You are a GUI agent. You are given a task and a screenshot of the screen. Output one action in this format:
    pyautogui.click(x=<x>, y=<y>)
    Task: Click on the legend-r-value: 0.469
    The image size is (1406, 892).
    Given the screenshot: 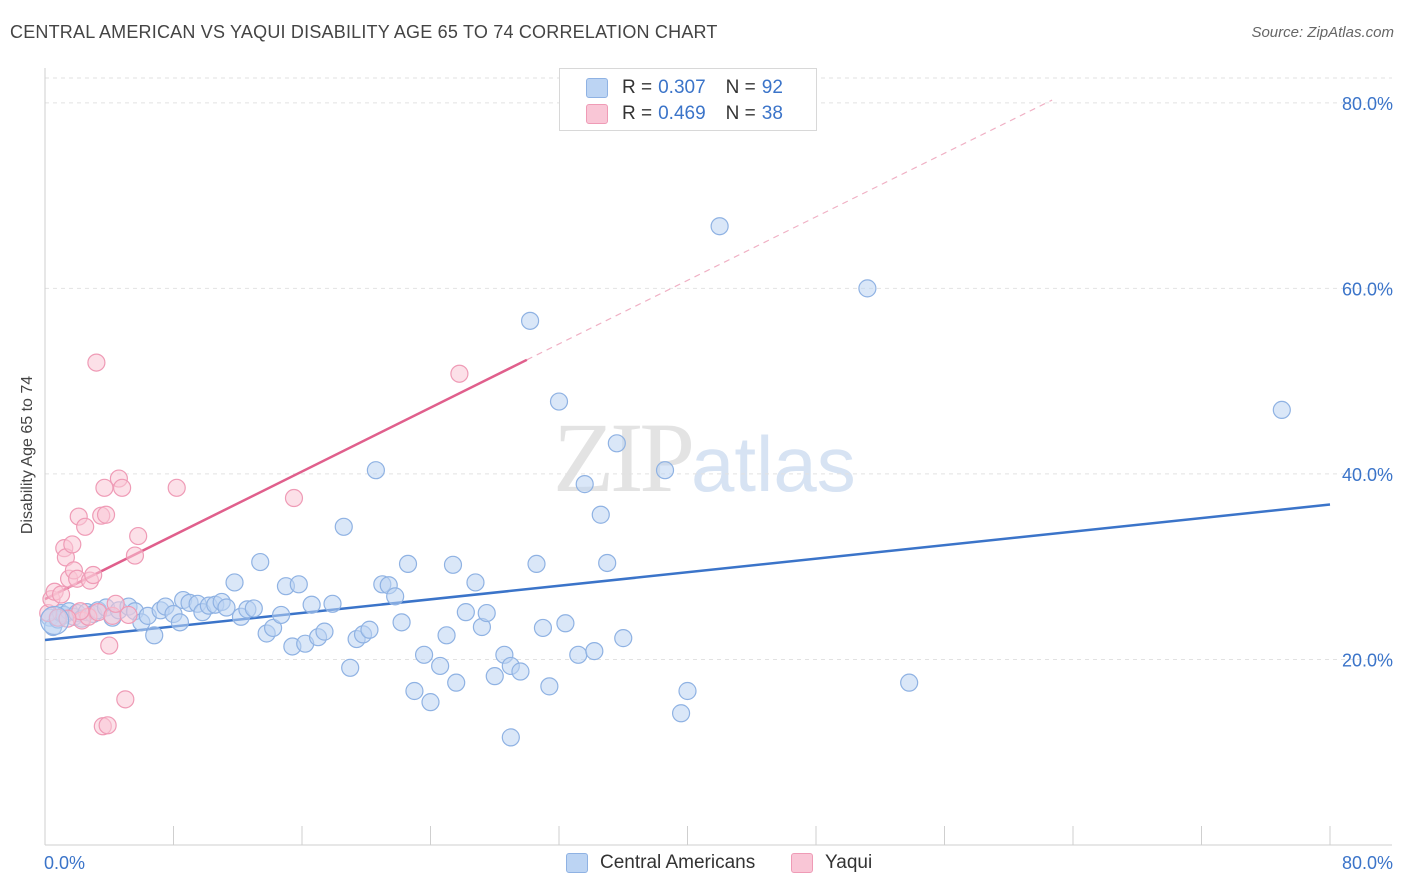 What is the action you would take?
    pyautogui.click(x=682, y=113)
    